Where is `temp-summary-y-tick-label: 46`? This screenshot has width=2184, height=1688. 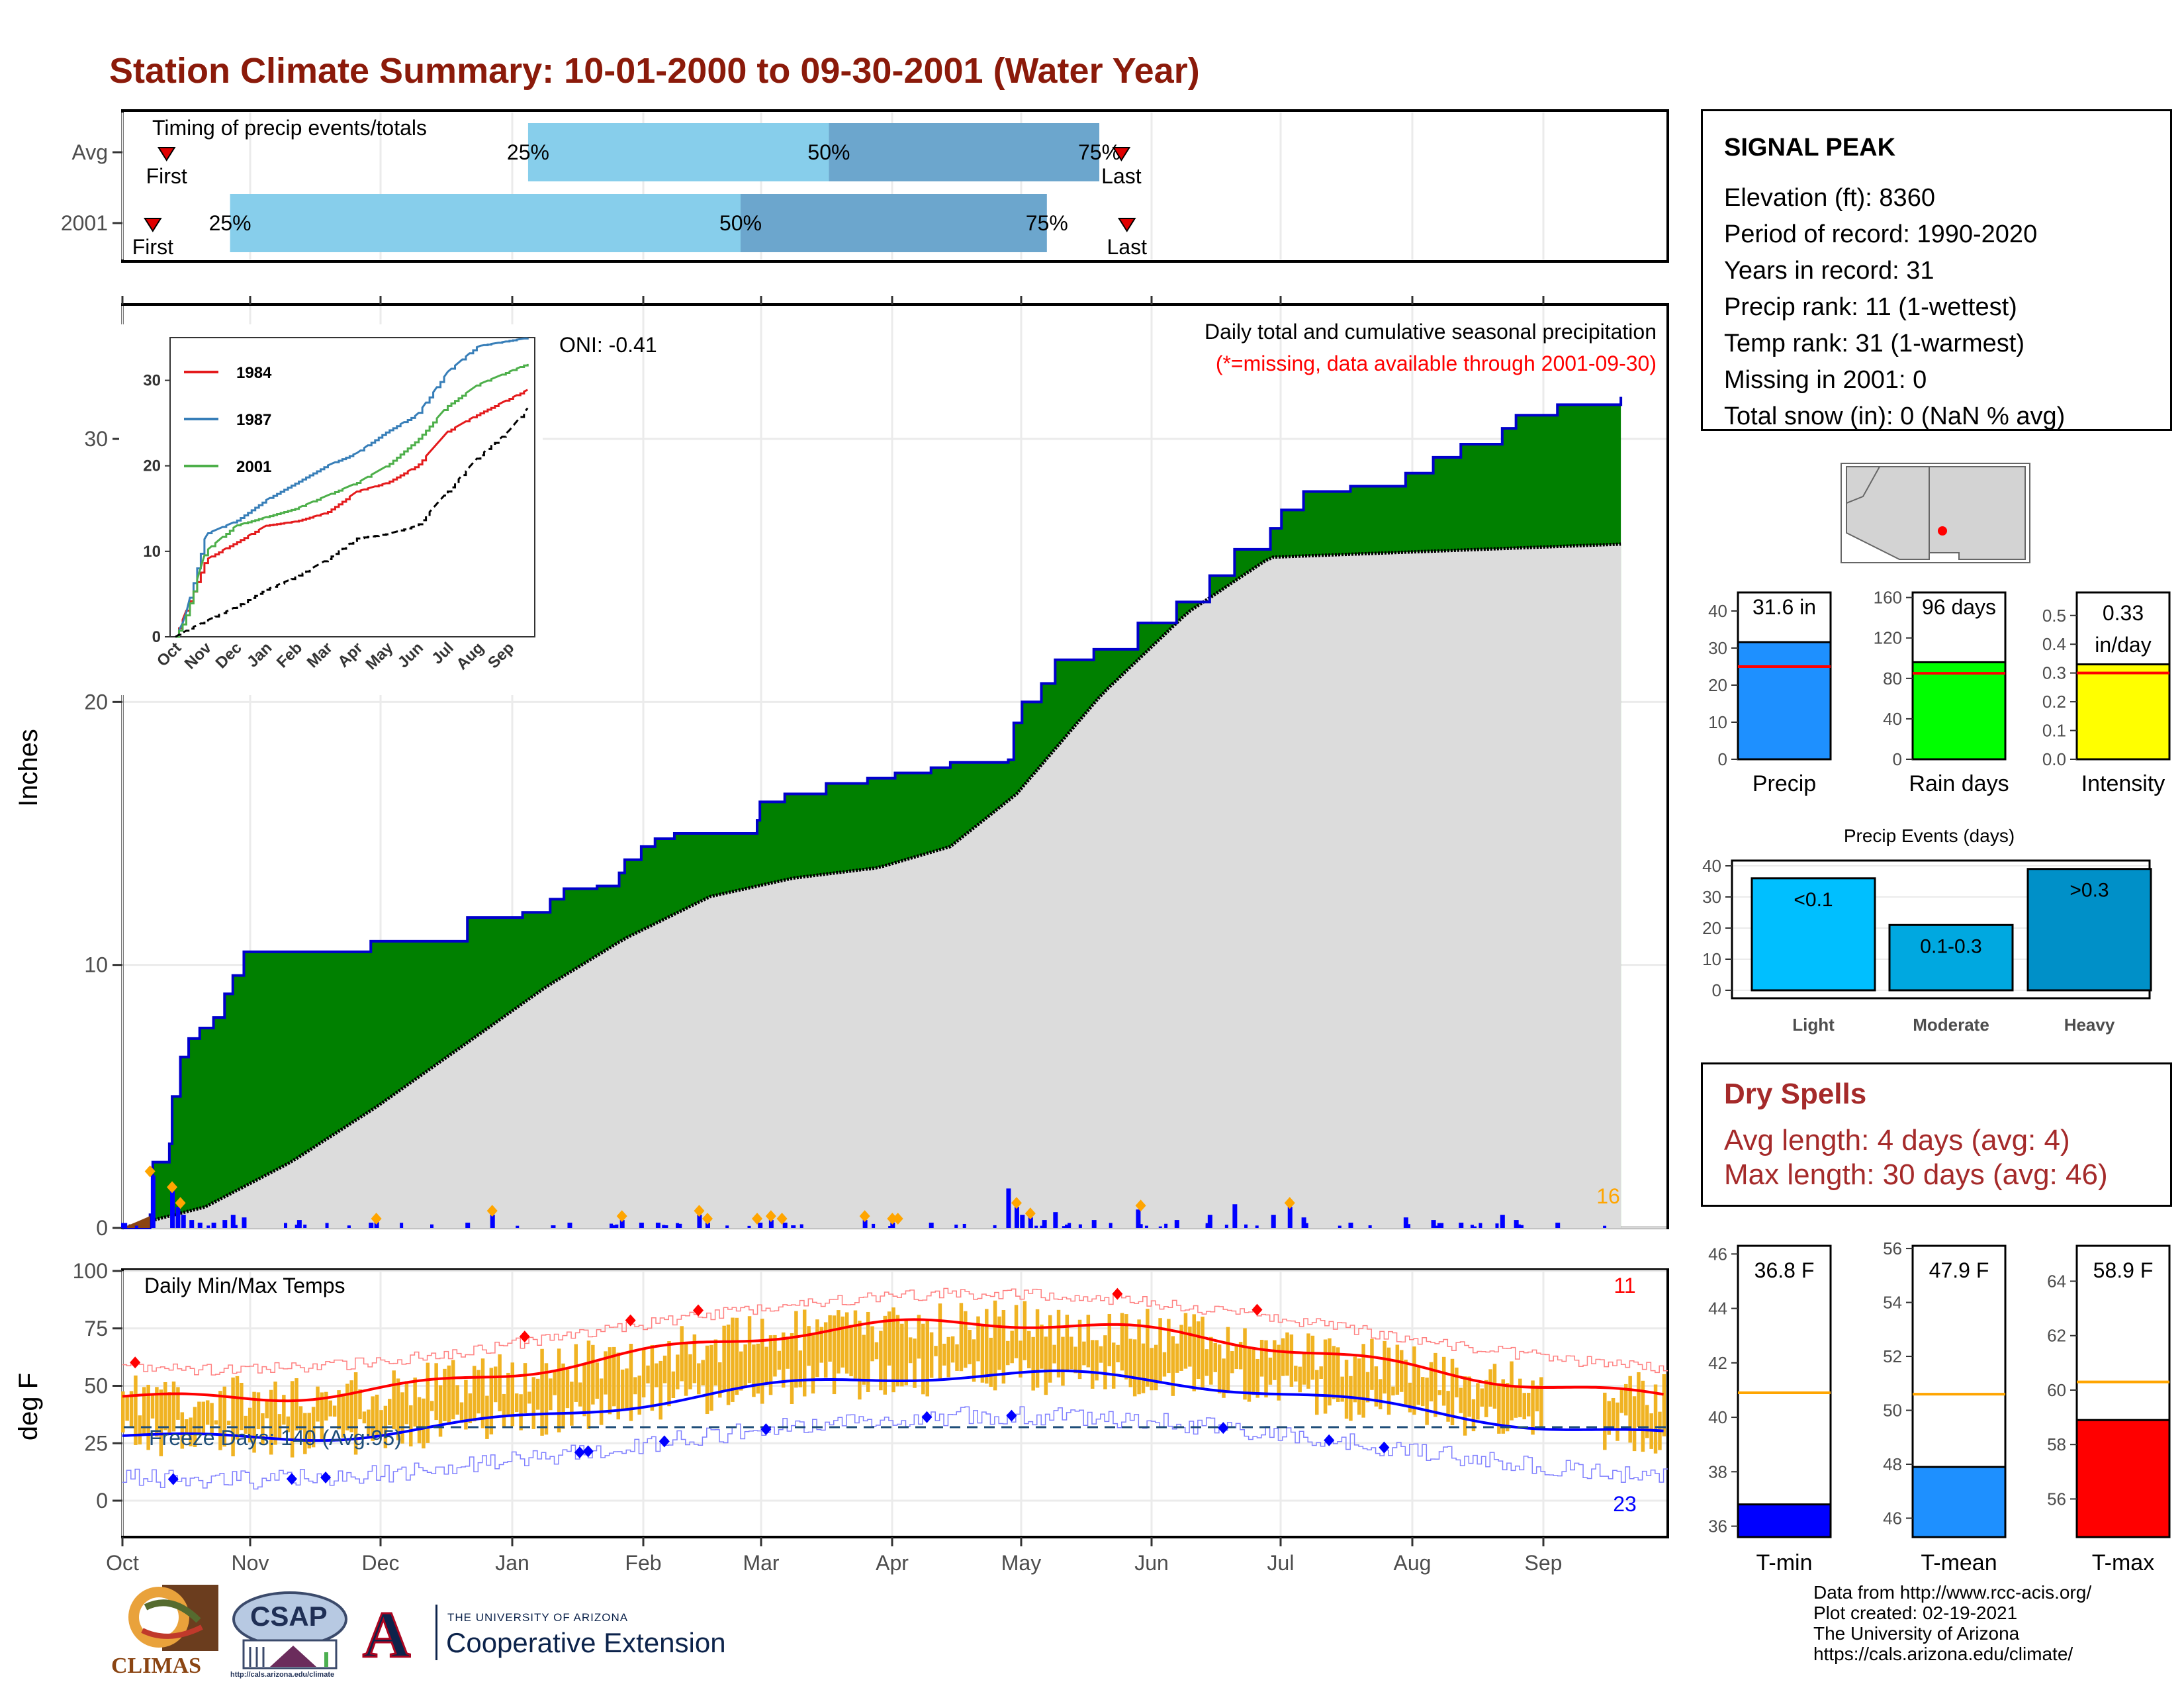
temp-summary-y-tick-label: 46 is located at coordinates (1718, 1254).